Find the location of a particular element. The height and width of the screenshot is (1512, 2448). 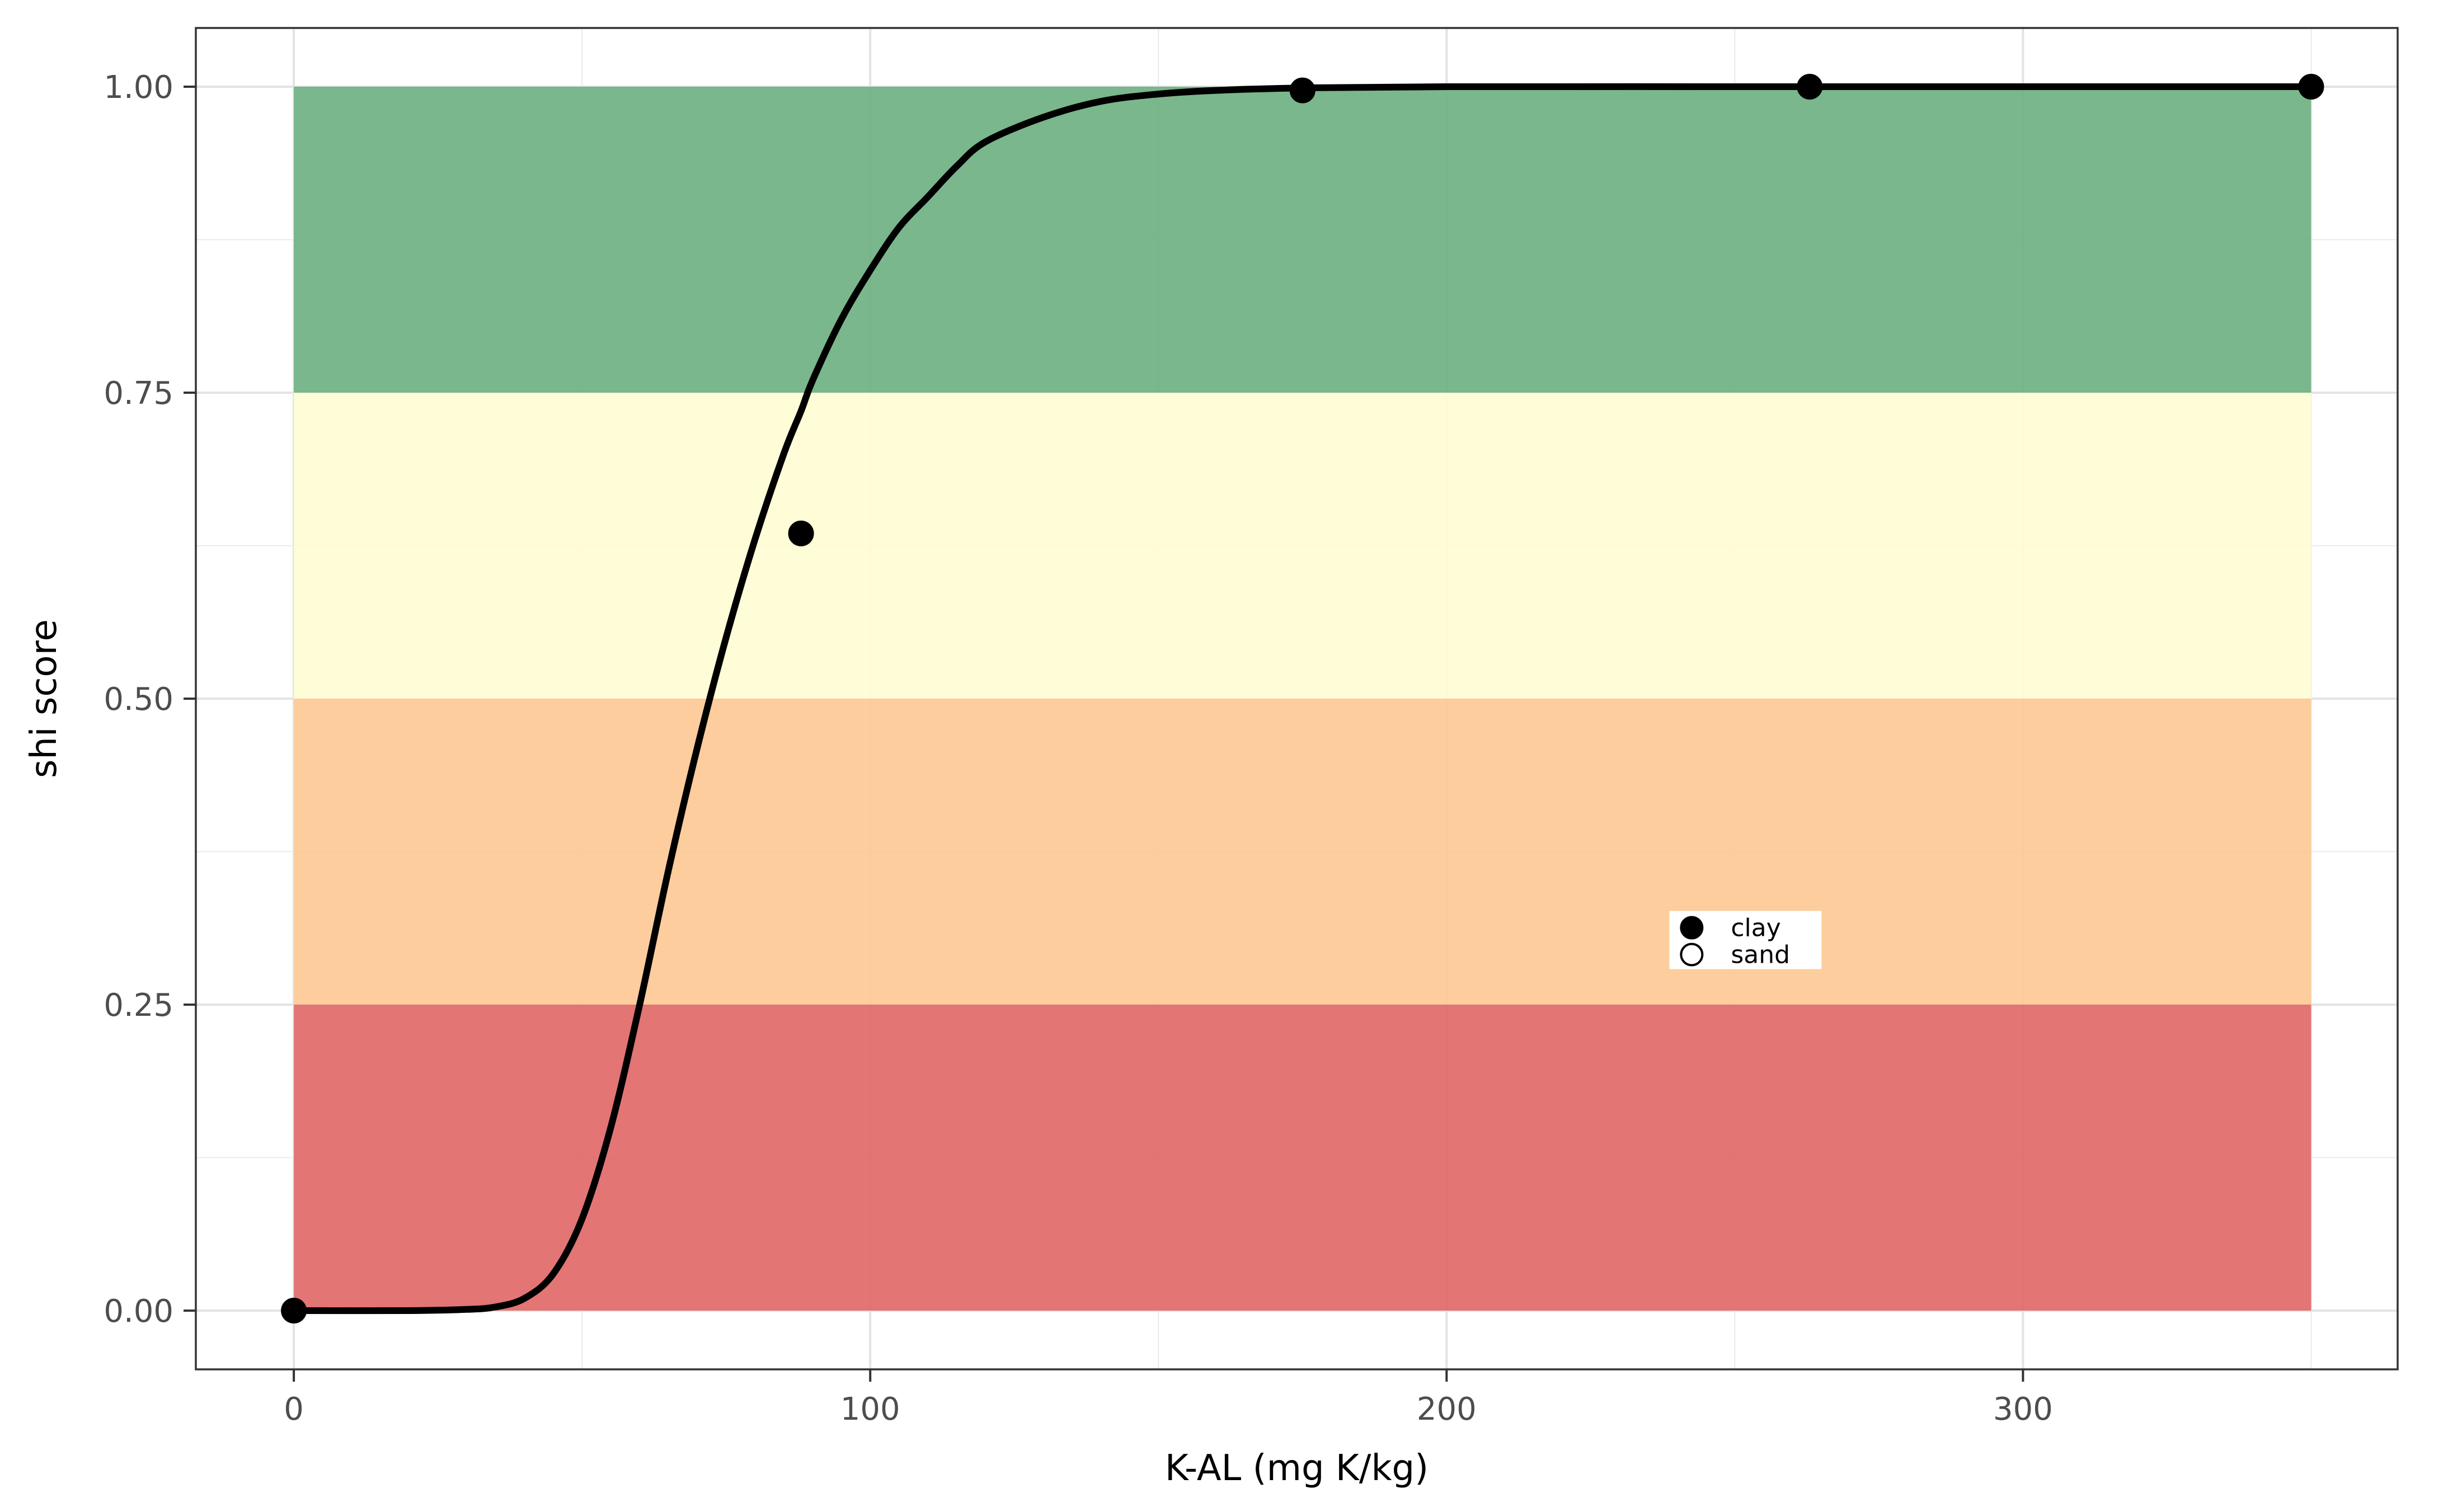

y-tick-label: 0.25 is located at coordinates (138, 1005).